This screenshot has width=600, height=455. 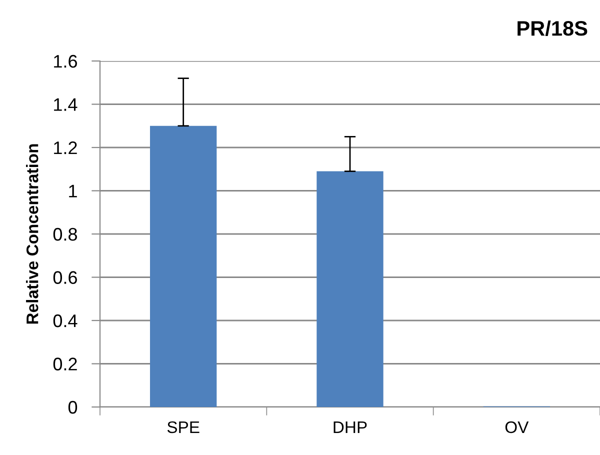 What do you see at coordinates (183, 427) in the screenshot?
I see `x-tick-label: SPE` at bounding box center [183, 427].